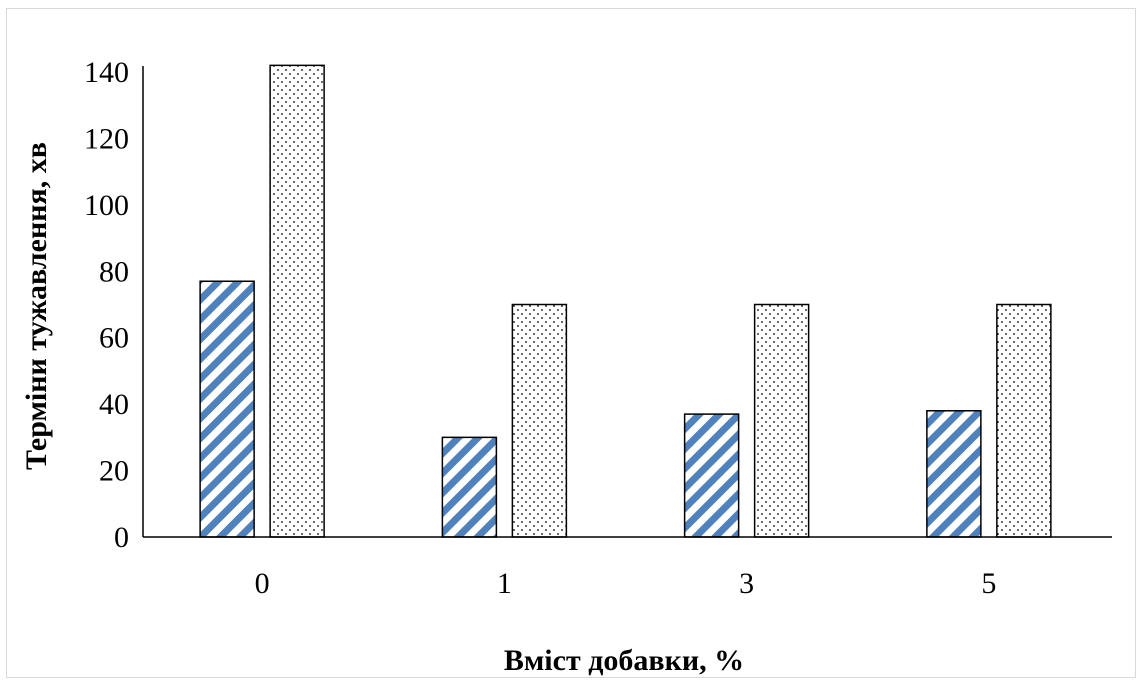  I want to click on x-tick-label: 3, so click(746, 583).